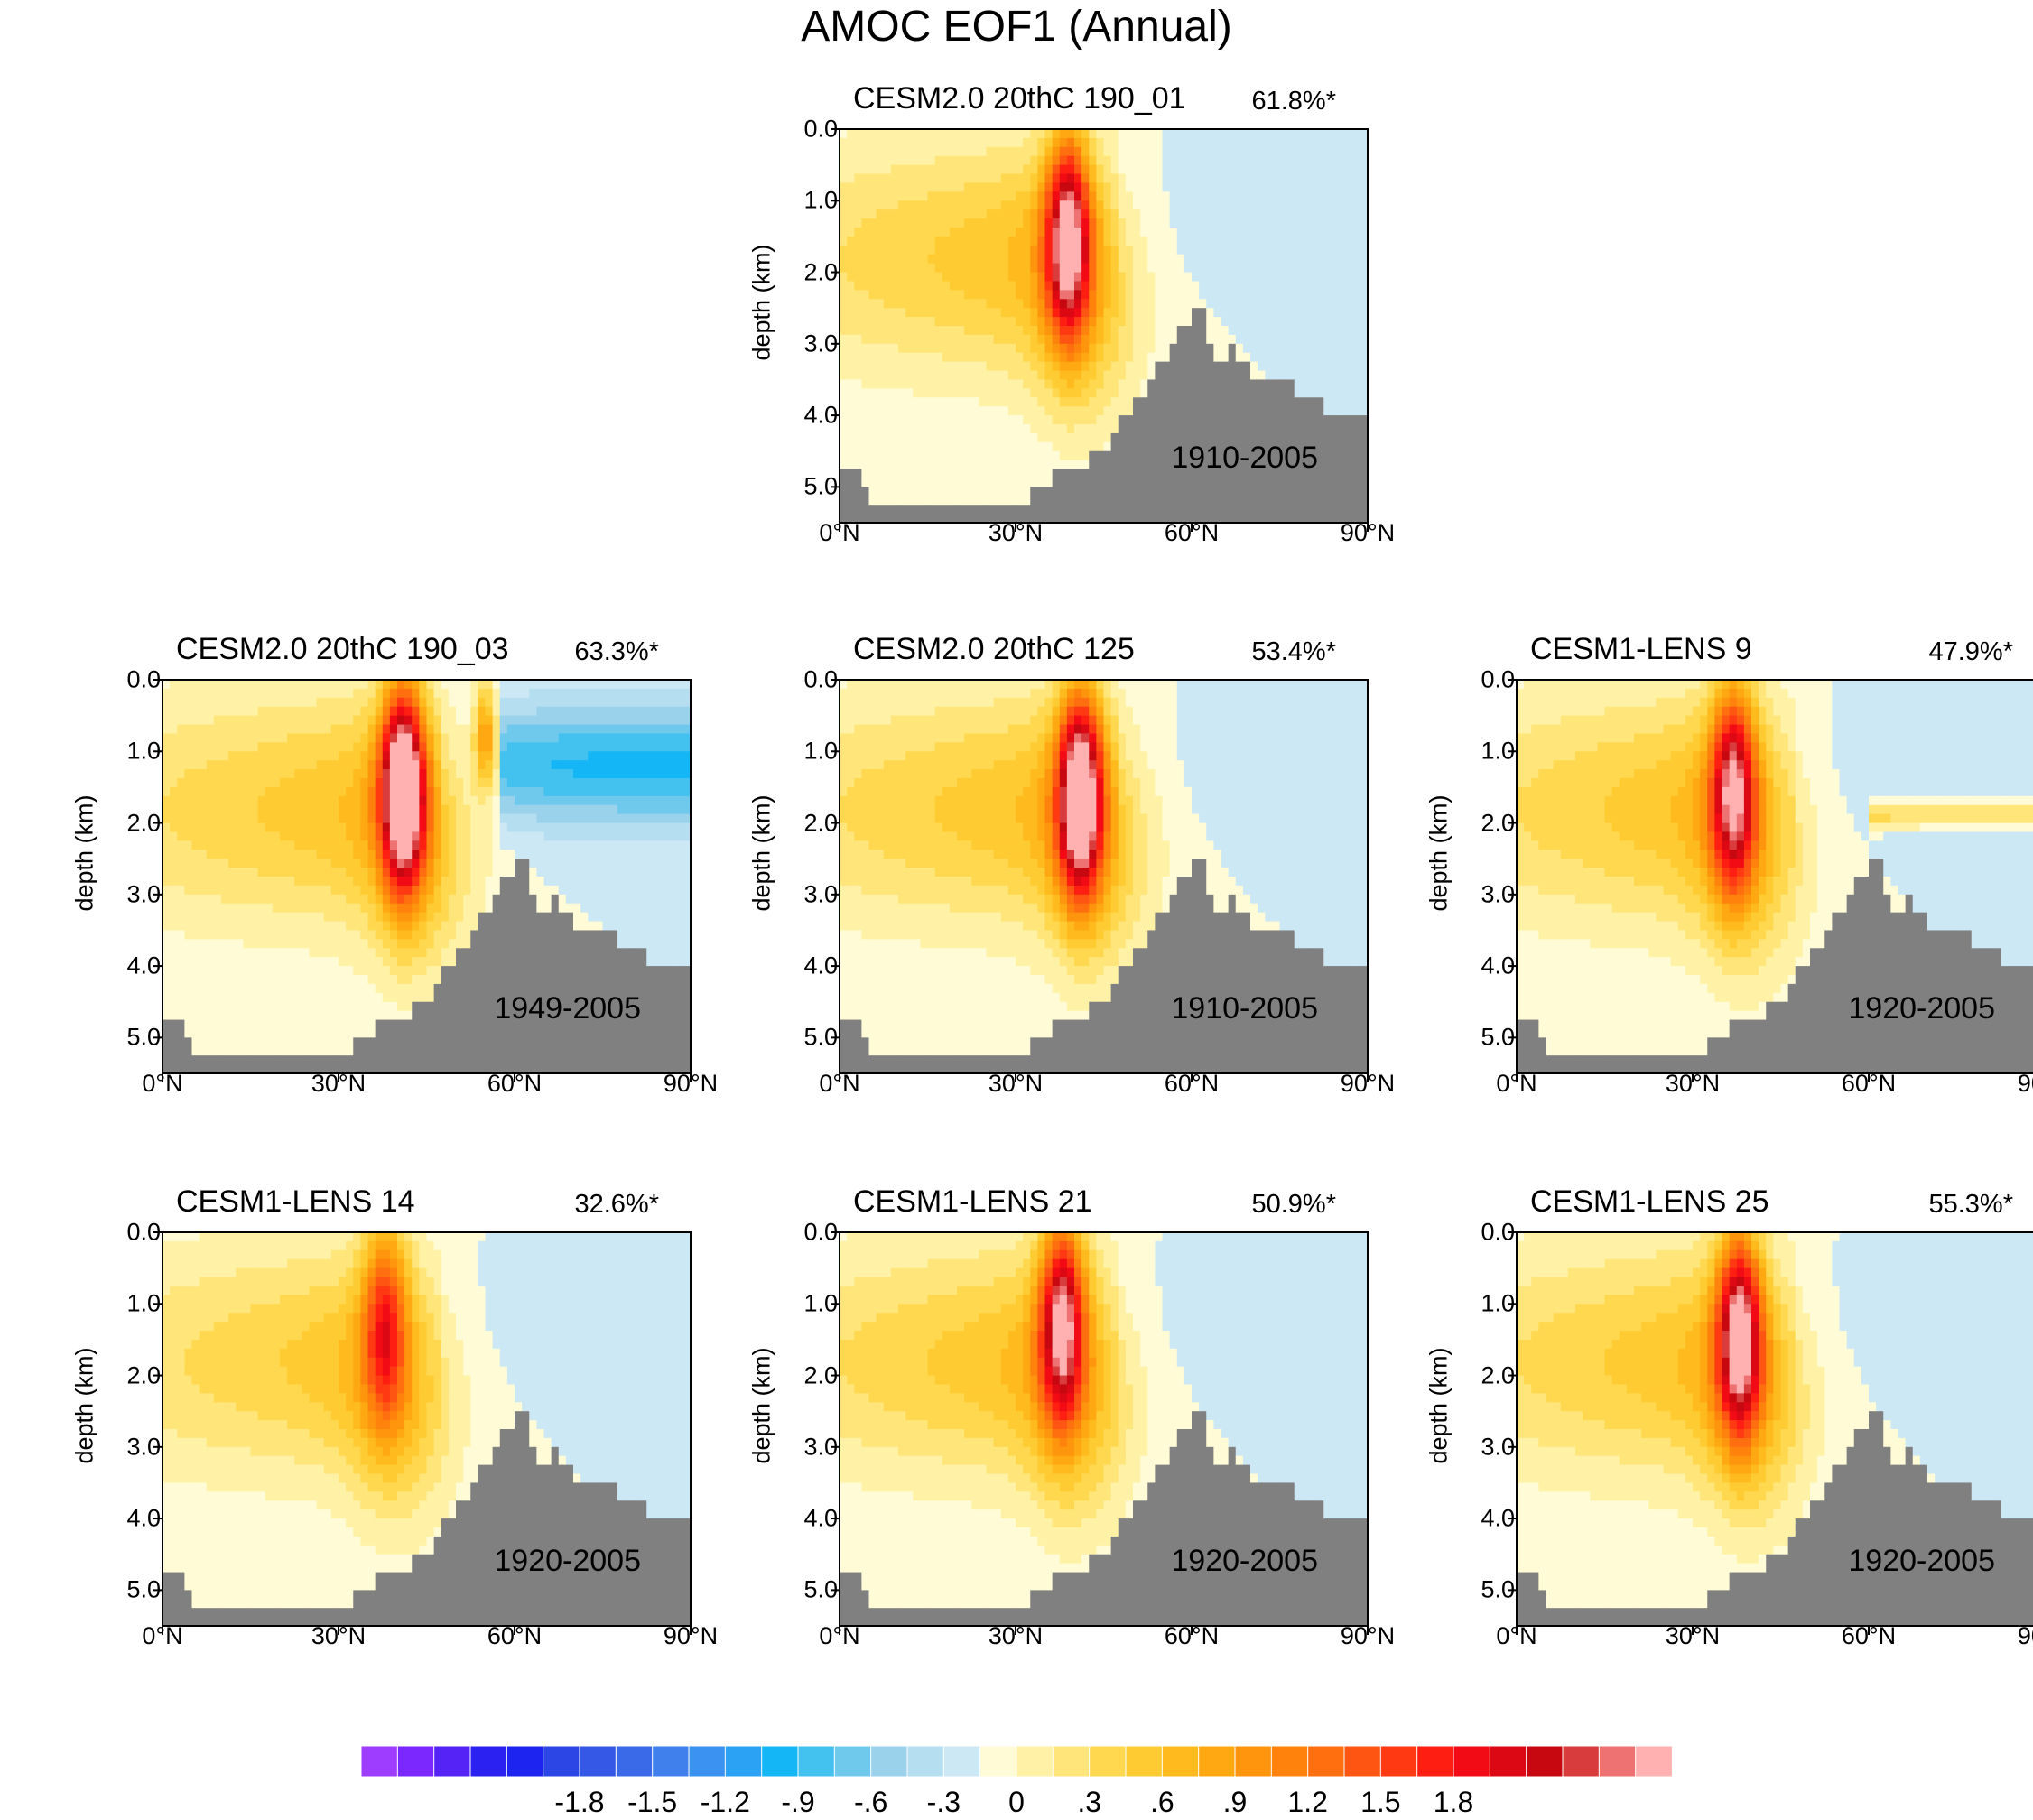  I want to click on panel-plot, so click(422, 881).